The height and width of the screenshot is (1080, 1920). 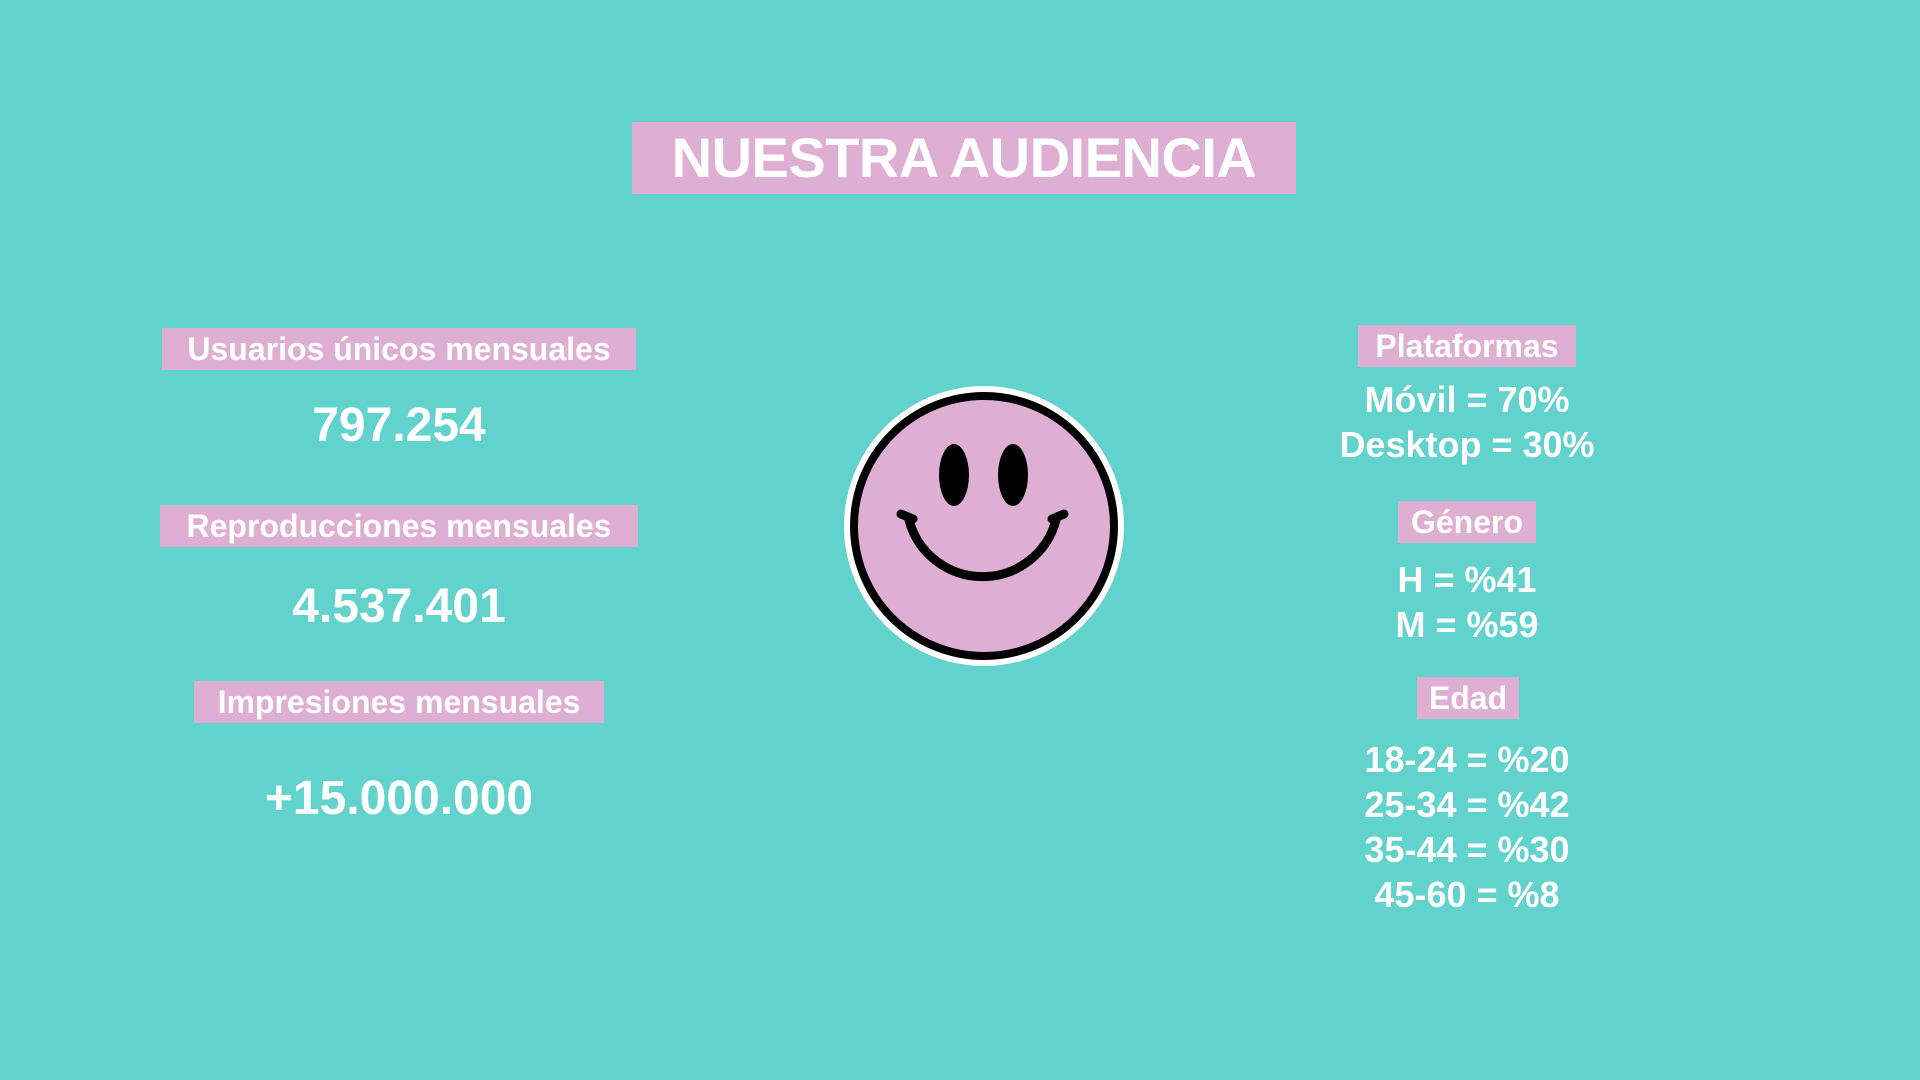 What do you see at coordinates (1467, 422) in the screenshot?
I see `platforms-breakdown: Móvil = 70% Desktop = 30%` at bounding box center [1467, 422].